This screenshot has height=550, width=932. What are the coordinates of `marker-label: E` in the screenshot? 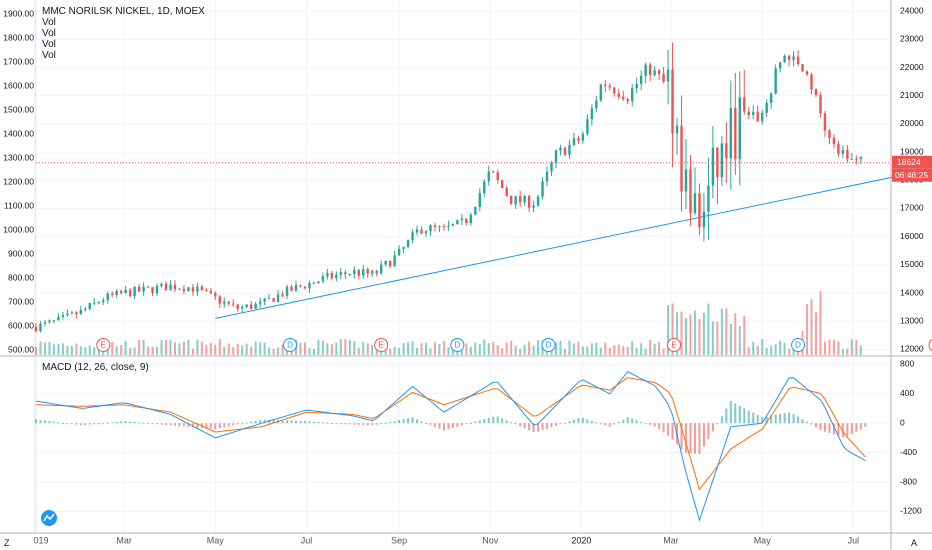 It's located at (673, 345).